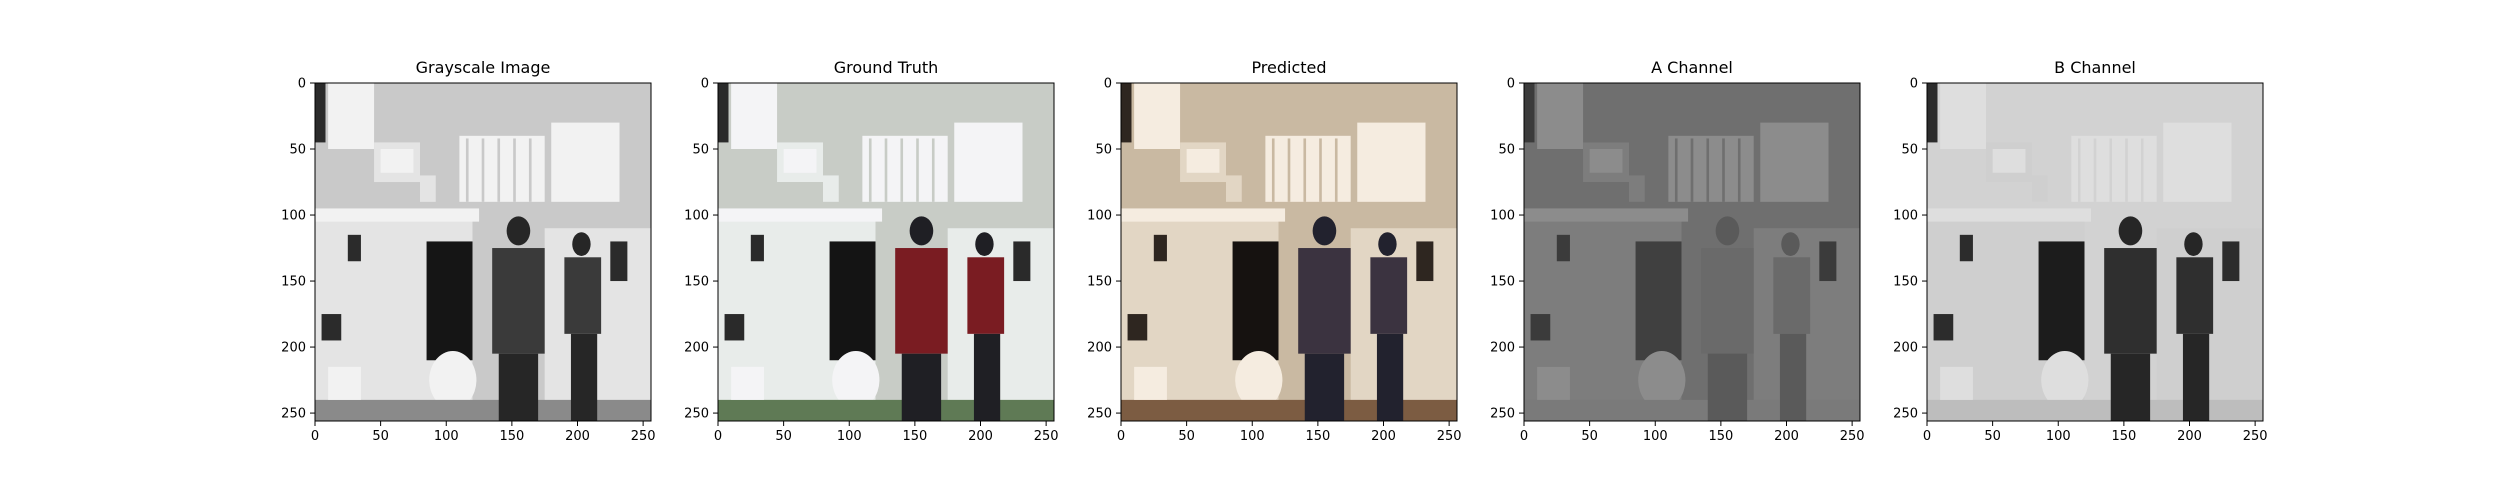 The image size is (2500, 500). I want to click on scene-roll, so click(1259, 380).